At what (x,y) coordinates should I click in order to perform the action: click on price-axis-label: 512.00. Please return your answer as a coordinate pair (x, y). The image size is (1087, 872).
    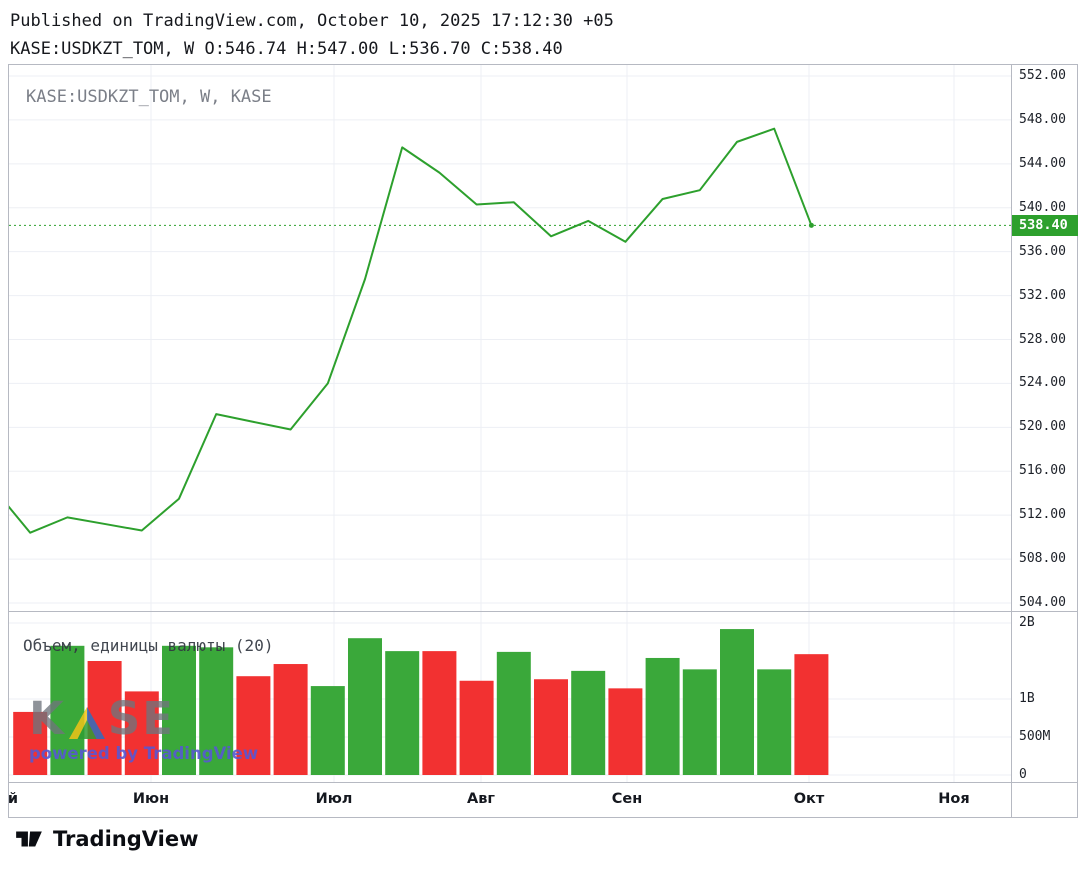
    Looking at the image, I should click on (1042, 515).